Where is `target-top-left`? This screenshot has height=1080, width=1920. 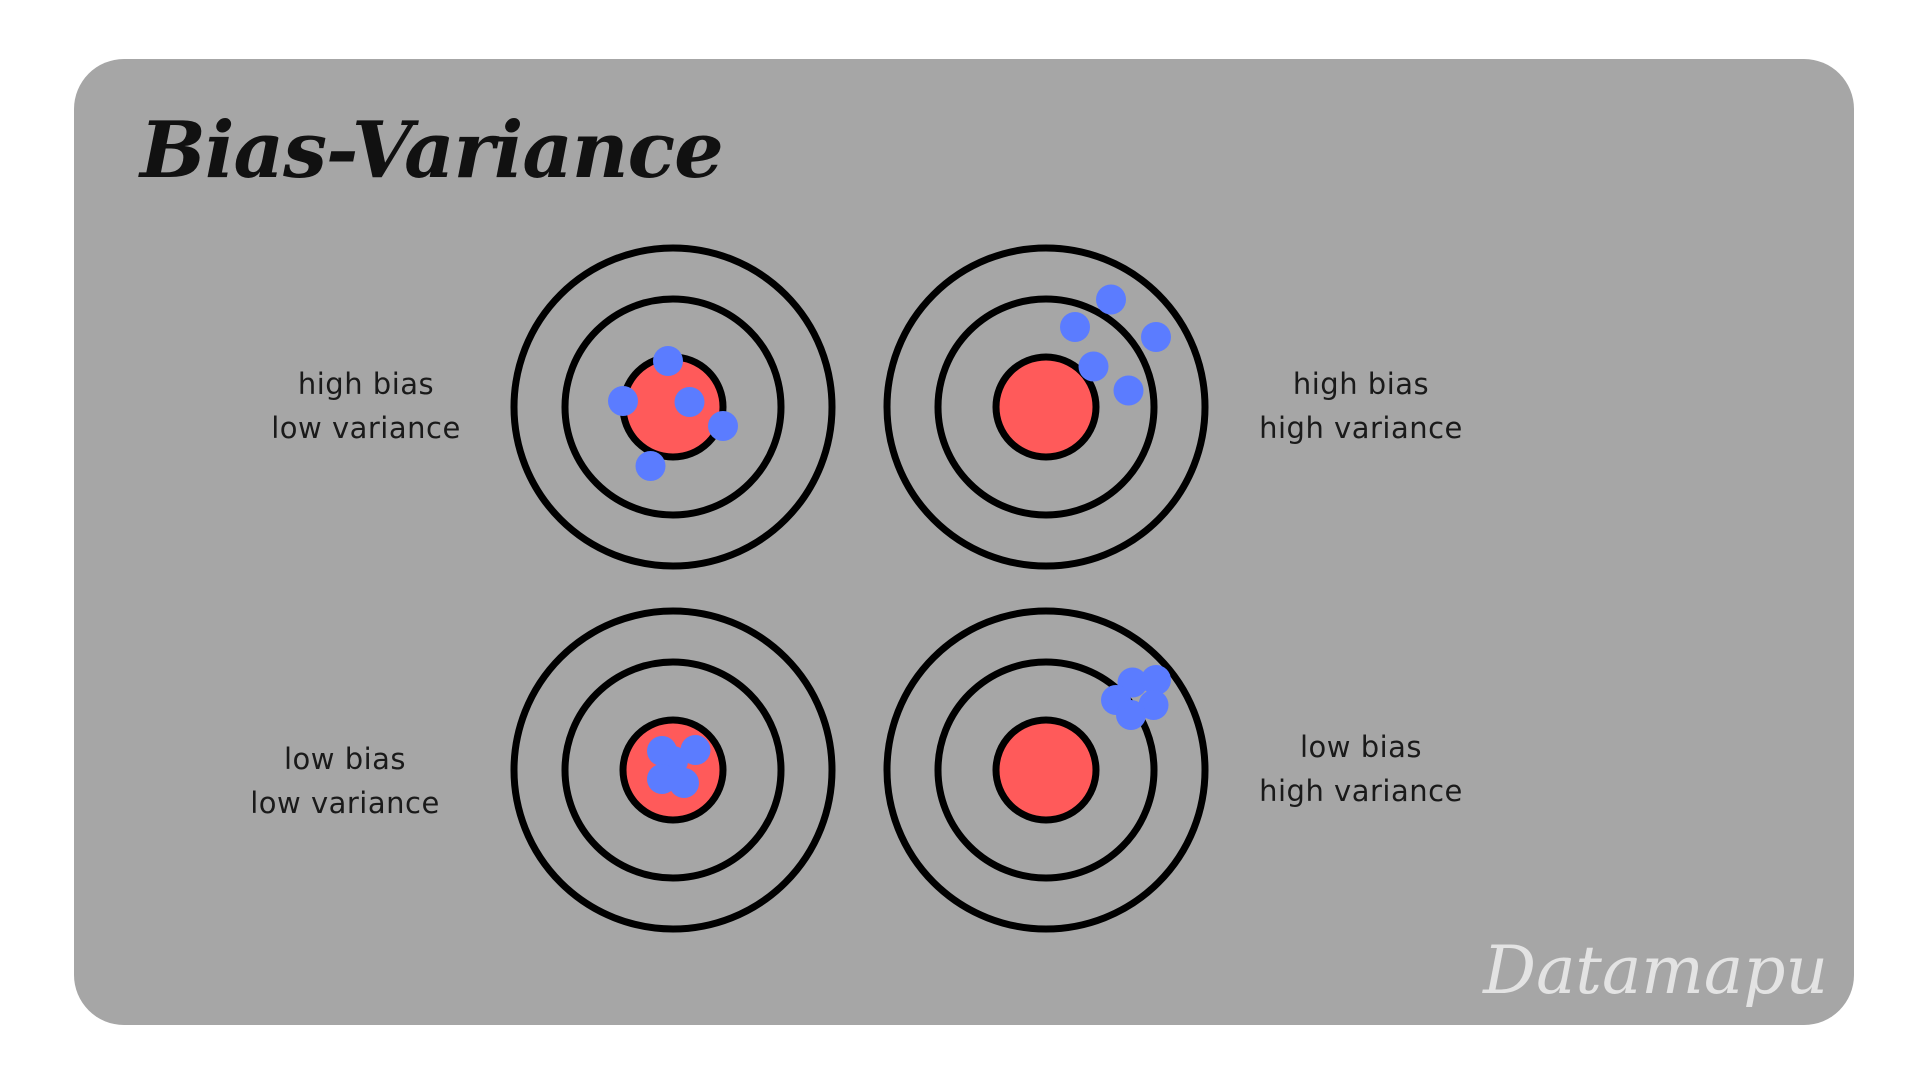
target-top-left is located at coordinates (673, 407).